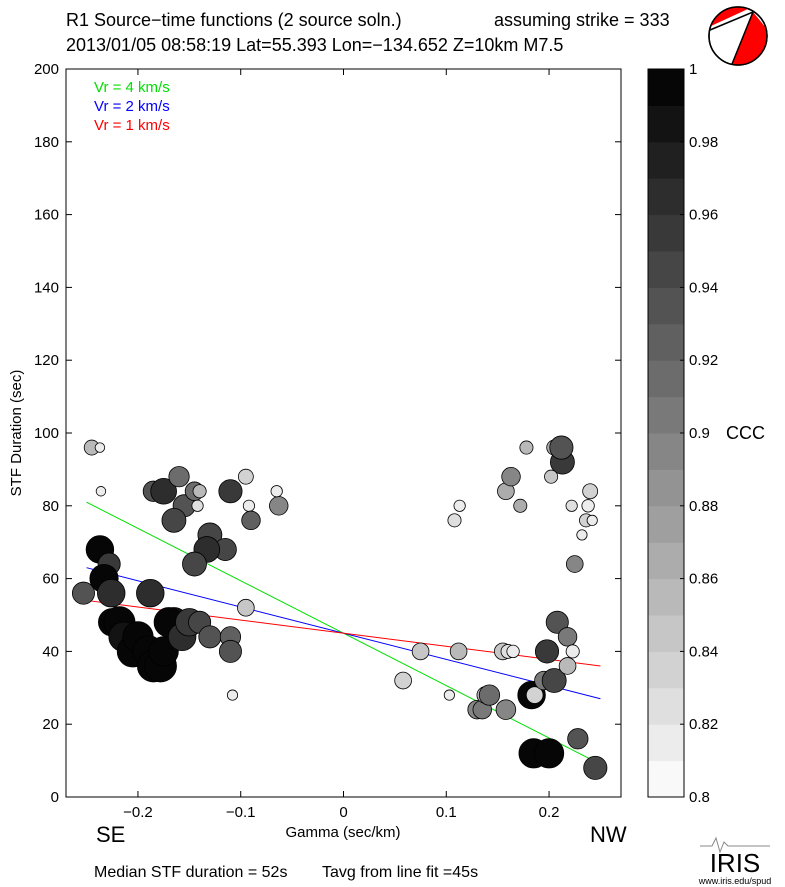 Image resolution: width=785 pixels, height=887 pixels. What do you see at coordinates (699, 797) in the screenshot?
I see `colorbar-tick-label: 0.8` at bounding box center [699, 797].